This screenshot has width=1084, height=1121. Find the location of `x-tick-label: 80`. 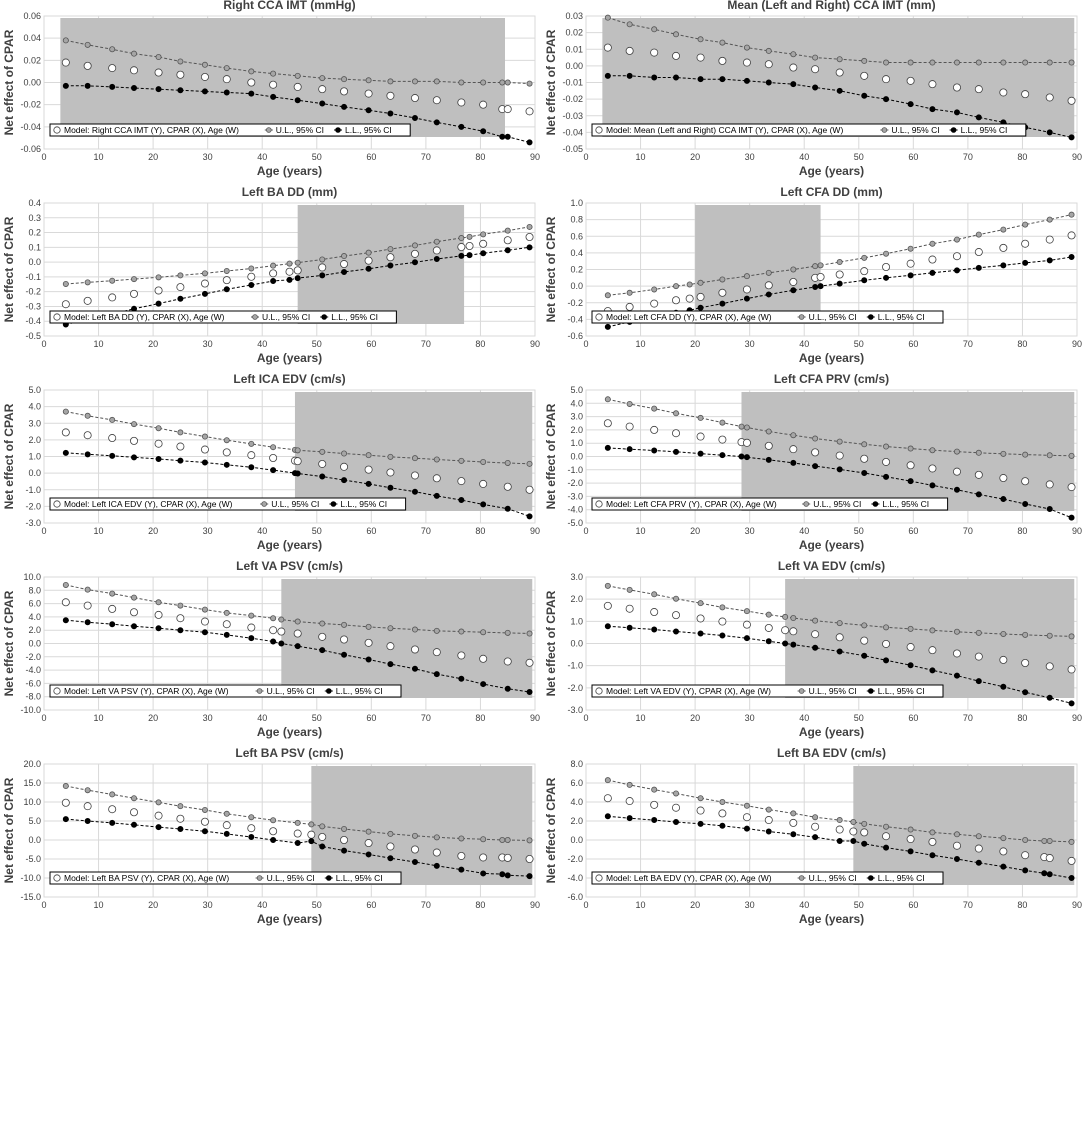

x-tick-label: 80 is located at coordinates (1022, 905).